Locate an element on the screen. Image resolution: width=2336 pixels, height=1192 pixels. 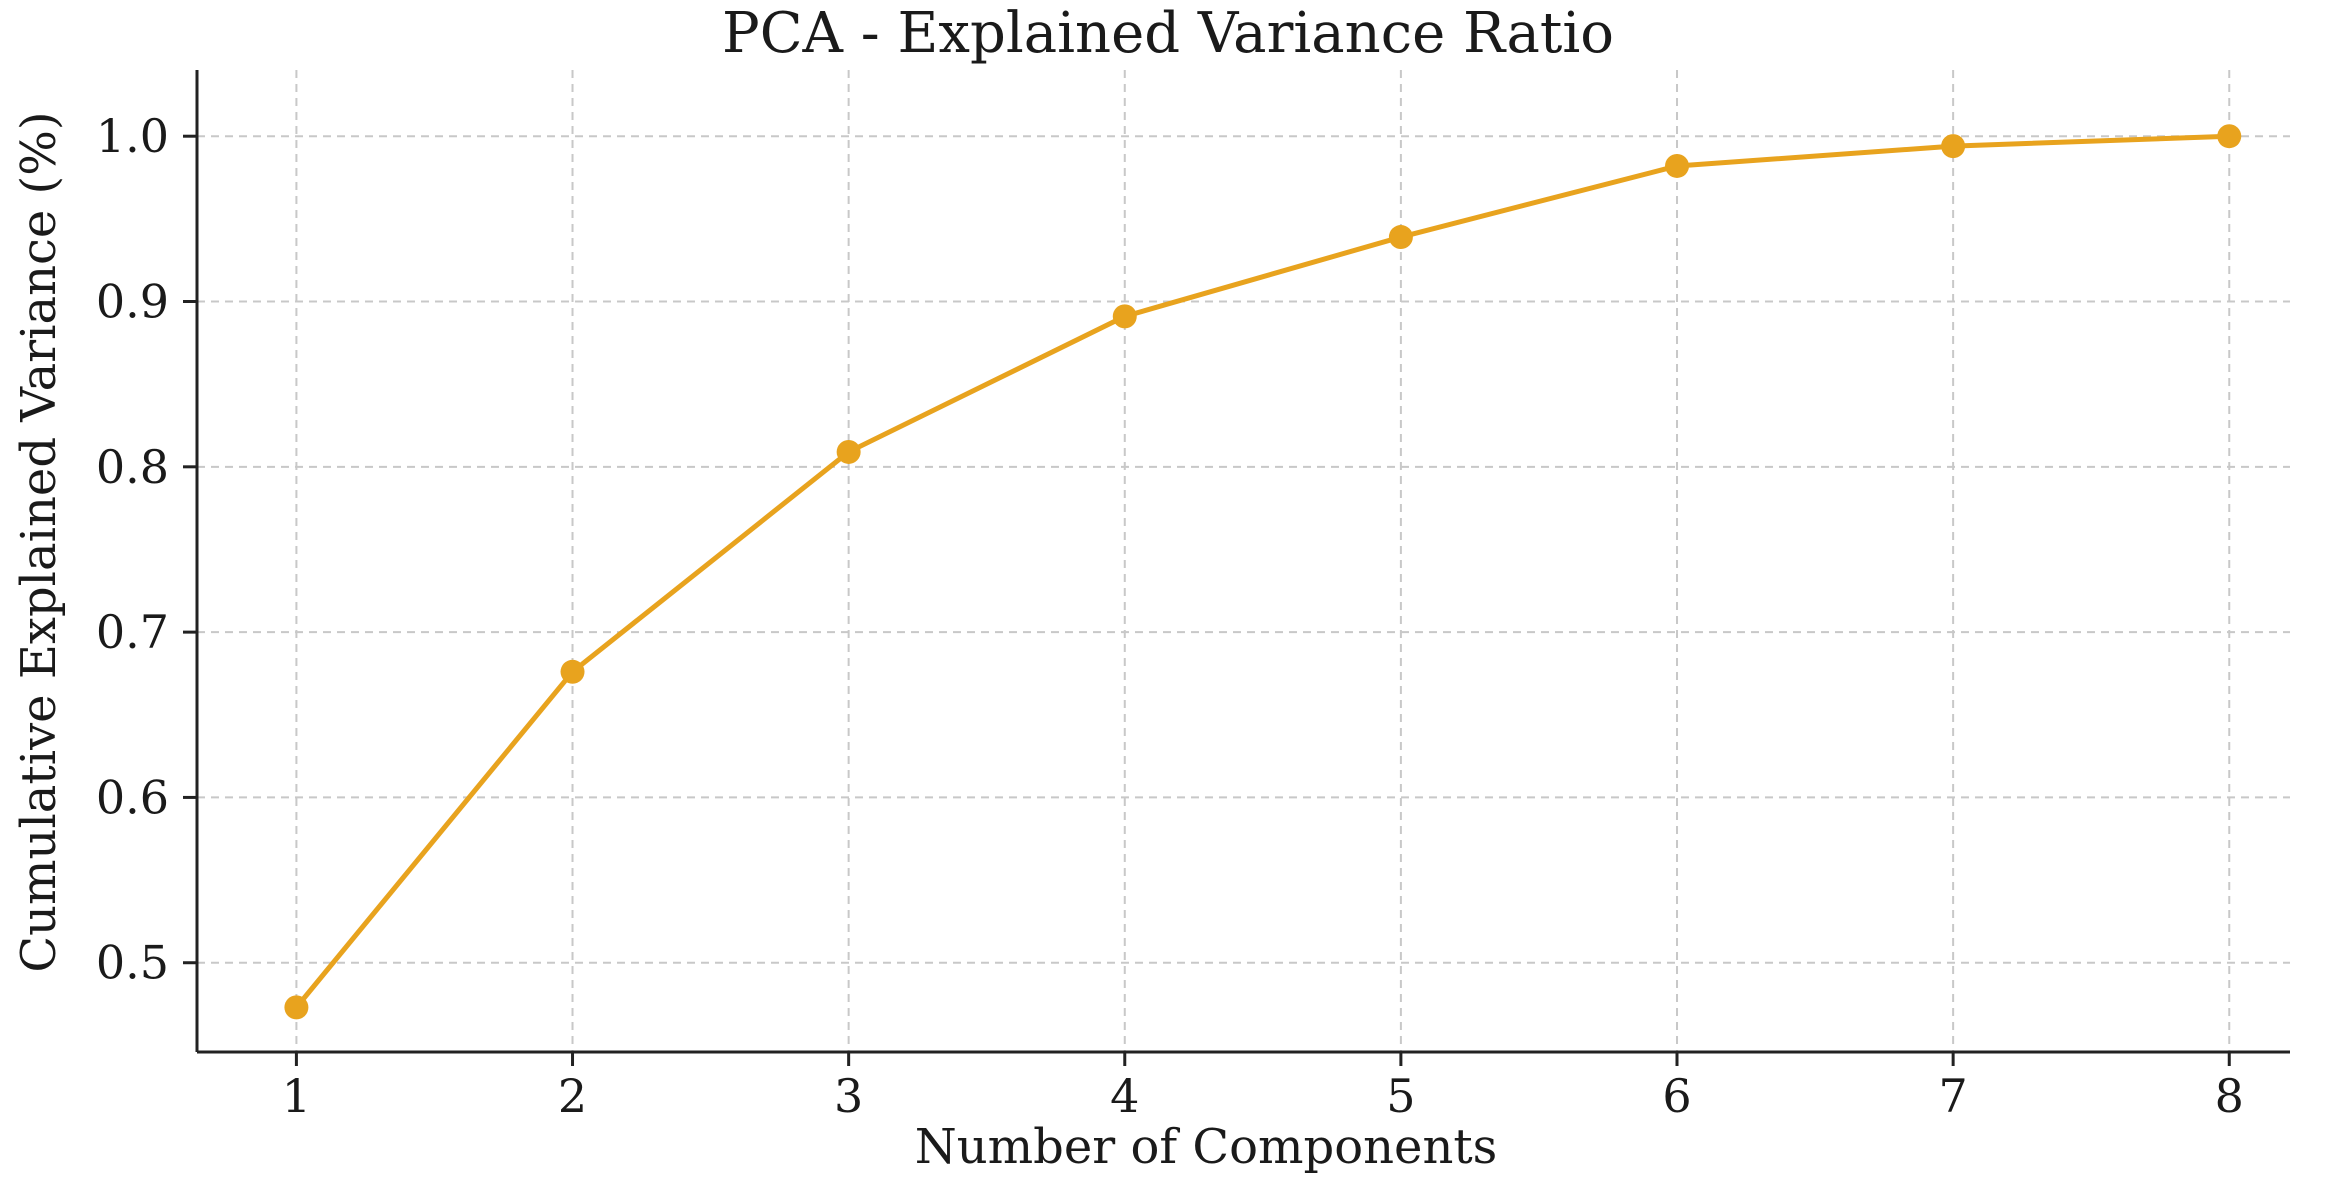
y-tick-label: 0.5 is located at coordinates (132, 963).